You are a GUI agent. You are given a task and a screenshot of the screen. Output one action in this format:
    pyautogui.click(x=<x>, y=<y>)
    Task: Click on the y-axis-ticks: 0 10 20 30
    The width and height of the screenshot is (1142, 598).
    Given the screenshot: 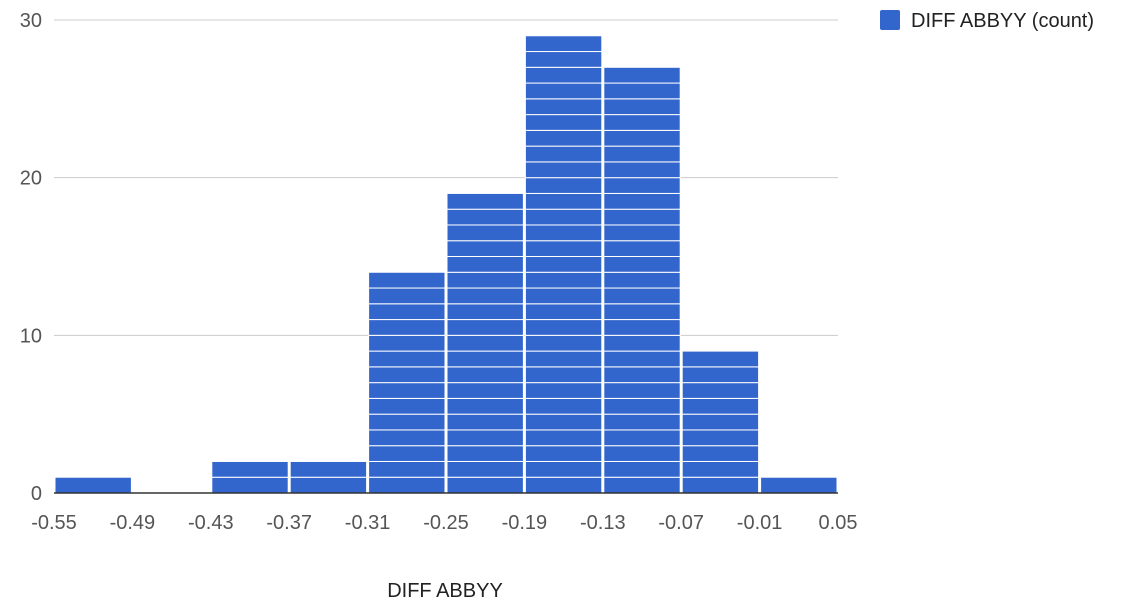 What is the action you would take?
    pyautogui.click(x=31, y=257)
    